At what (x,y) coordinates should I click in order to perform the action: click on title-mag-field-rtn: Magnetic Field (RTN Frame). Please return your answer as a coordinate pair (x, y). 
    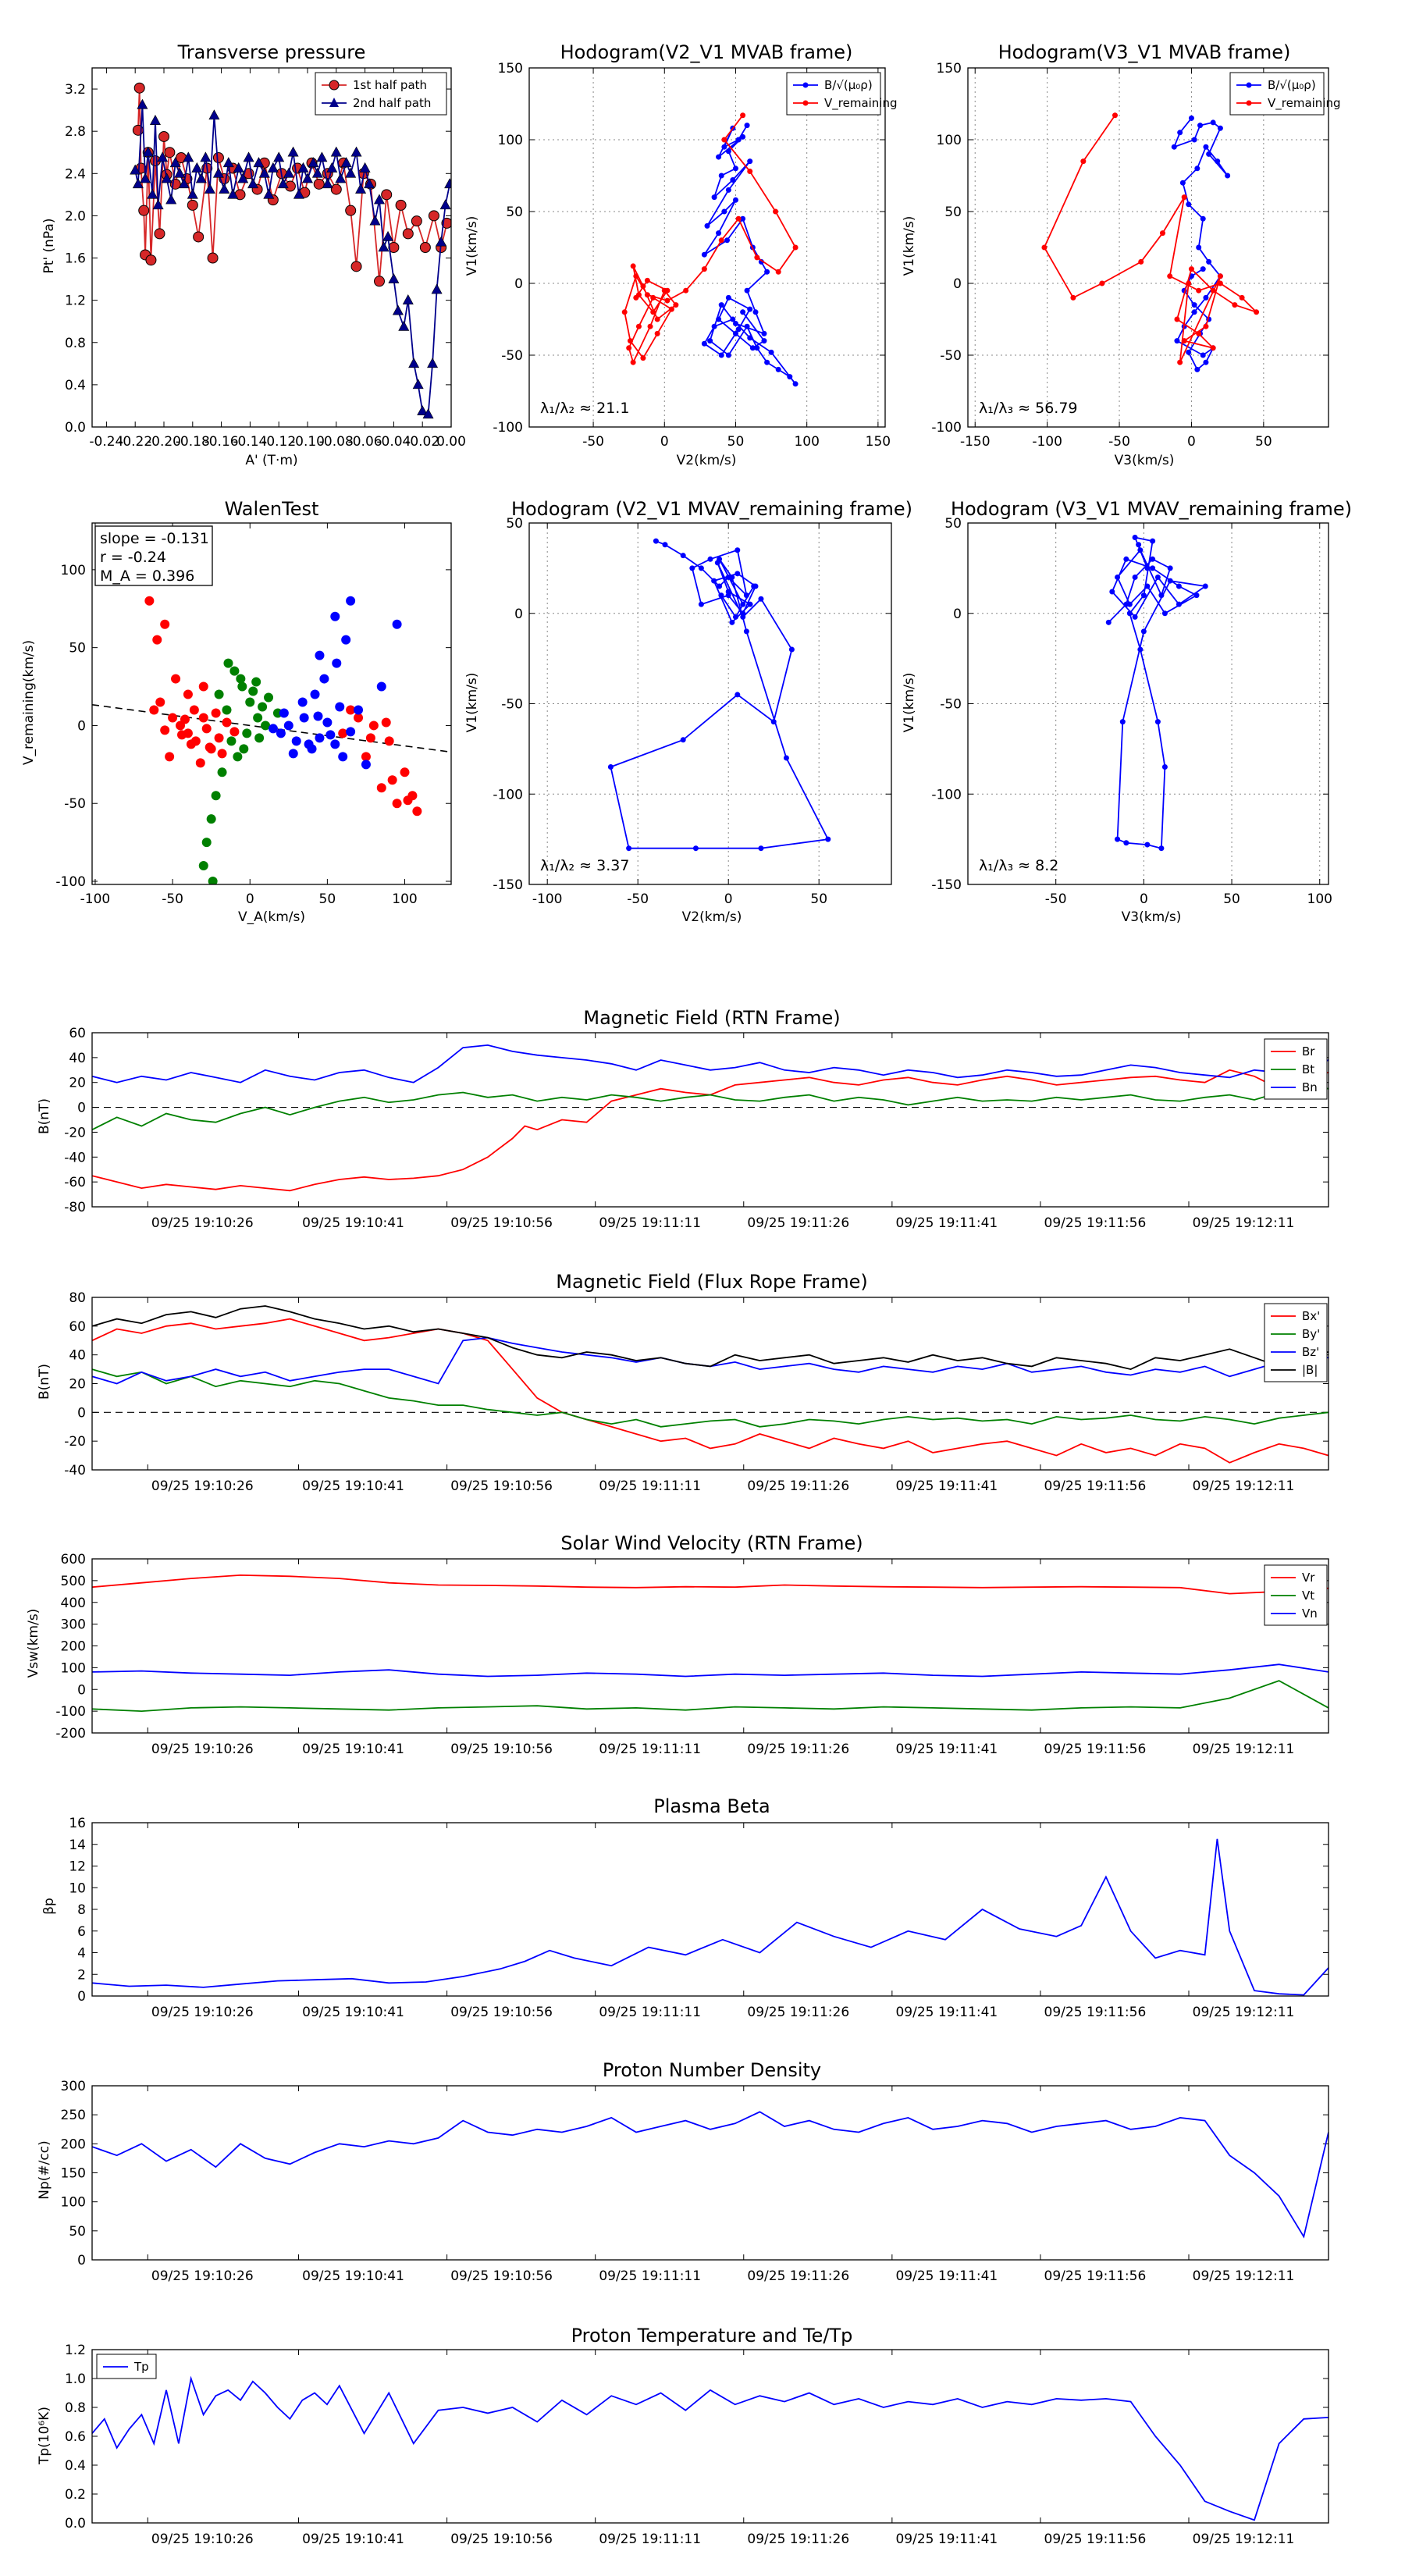
    Looking at the image, I should click on (712, 1018).